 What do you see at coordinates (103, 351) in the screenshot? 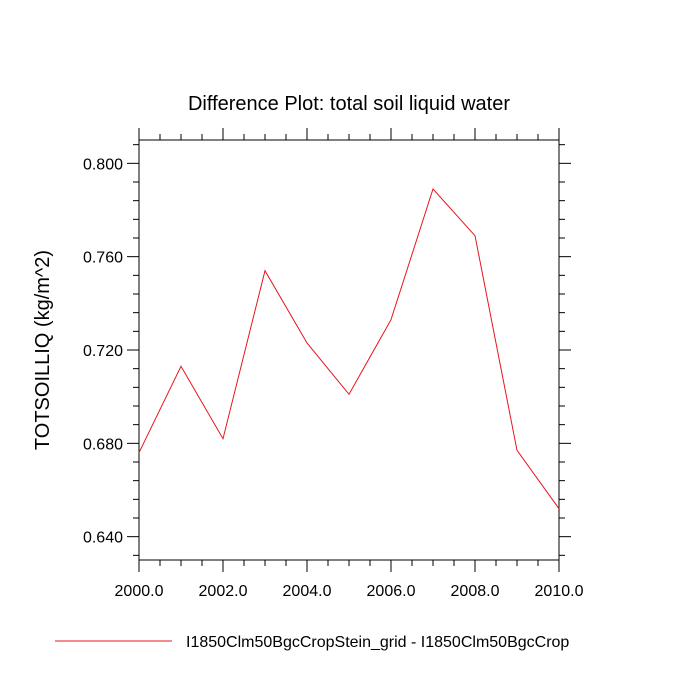
I see `y-tick-label-0.72: 0.720` at bounding box center [103, 351].